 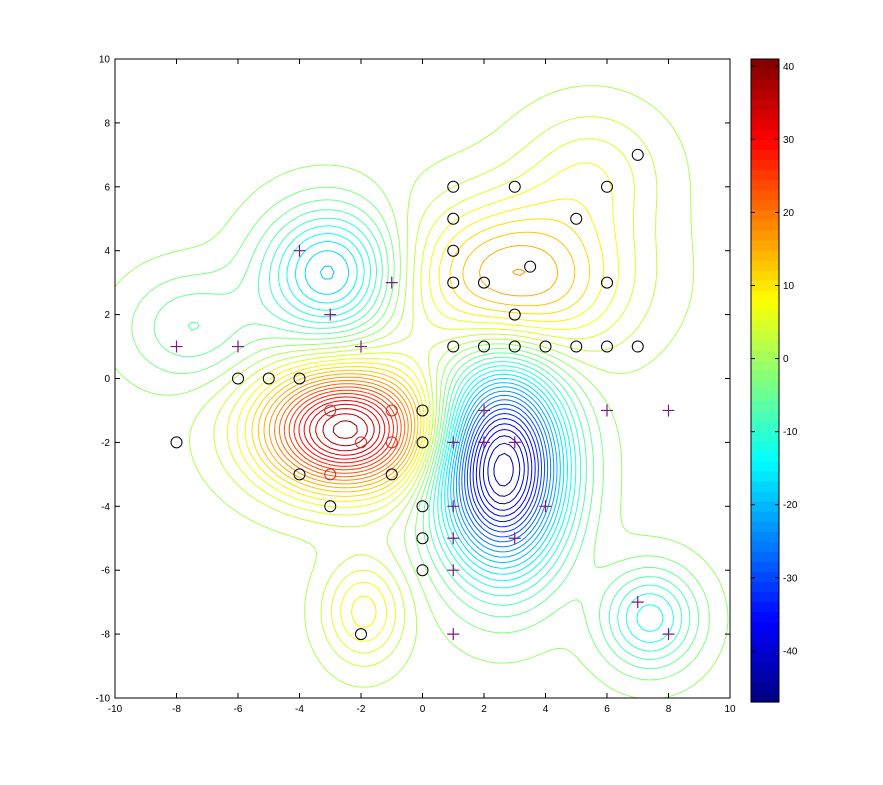 What do you see at coordinates (546, 709) in the screenshot?
I see `x-tick-label: 4` at bounding box center [546, 709].